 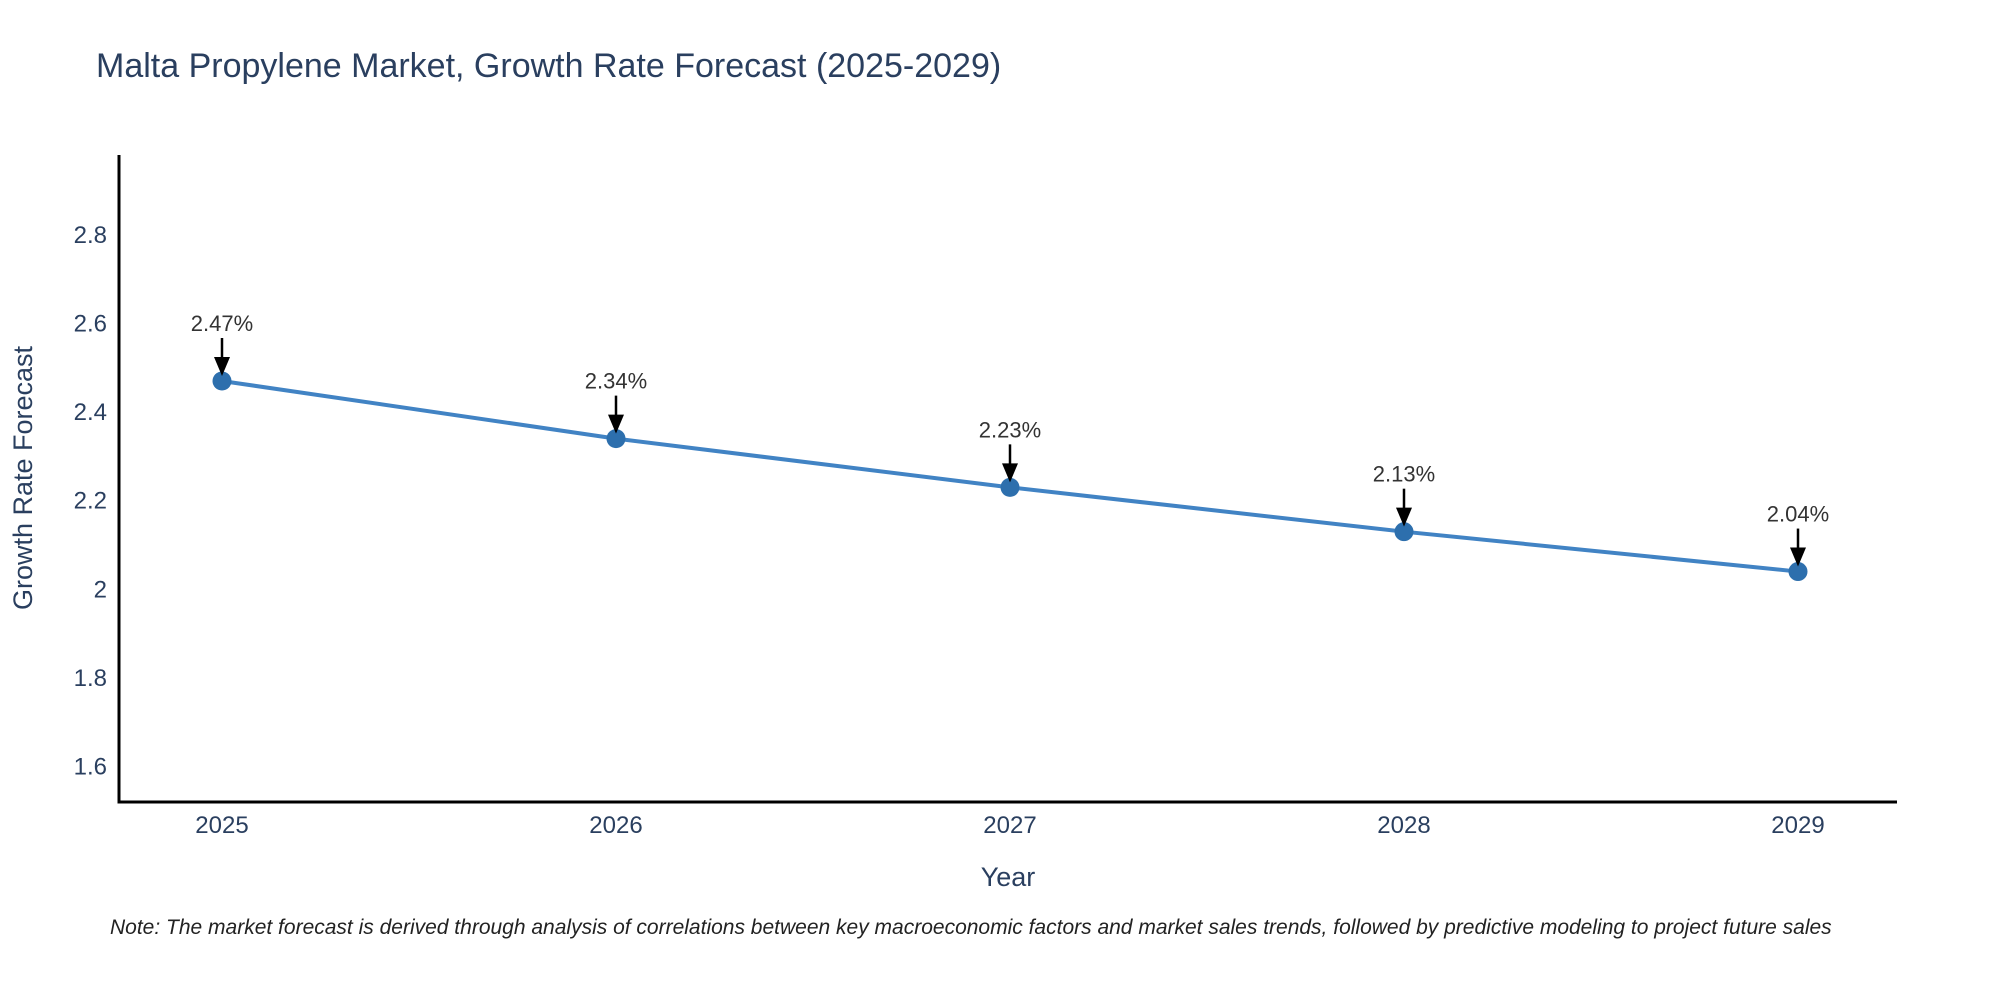 What do you see at coordinates (90, 412) in the screenshot?
I see `y-tick-label: 2.4` at bounding box center [90, 412].